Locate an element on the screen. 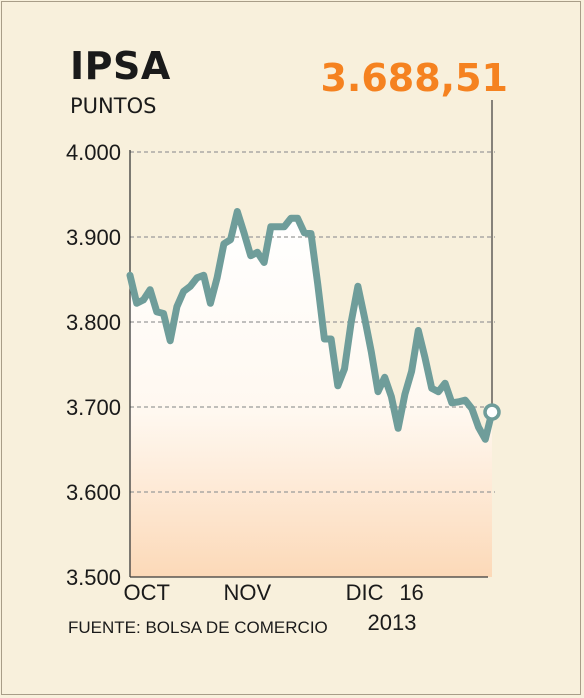  y-tick-label: 3.700 is located at coordinates (93, 407).